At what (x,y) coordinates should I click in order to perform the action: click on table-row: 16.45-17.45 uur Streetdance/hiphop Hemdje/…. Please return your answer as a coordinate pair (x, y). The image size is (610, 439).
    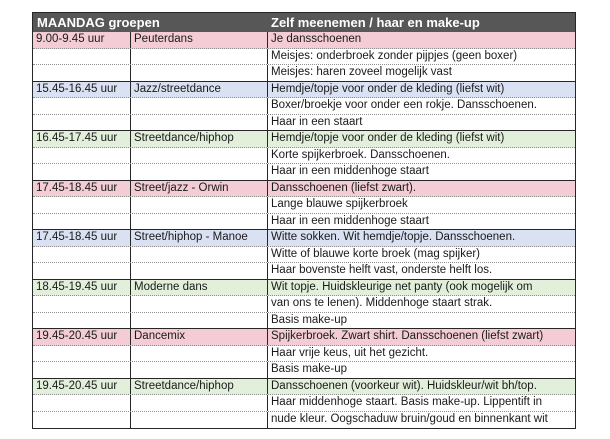
    Looking at the image, I should click on (304, 139).